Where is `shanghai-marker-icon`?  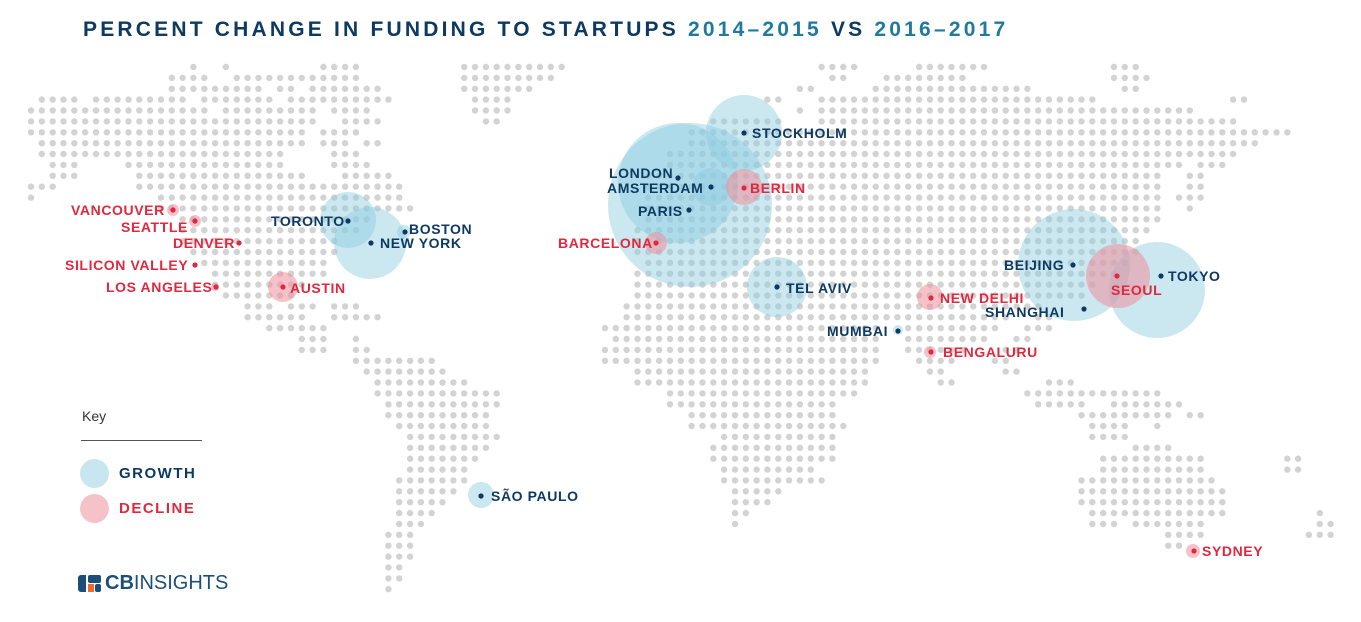 shanghai-marker-icon is located at coordinates (1084, 309).